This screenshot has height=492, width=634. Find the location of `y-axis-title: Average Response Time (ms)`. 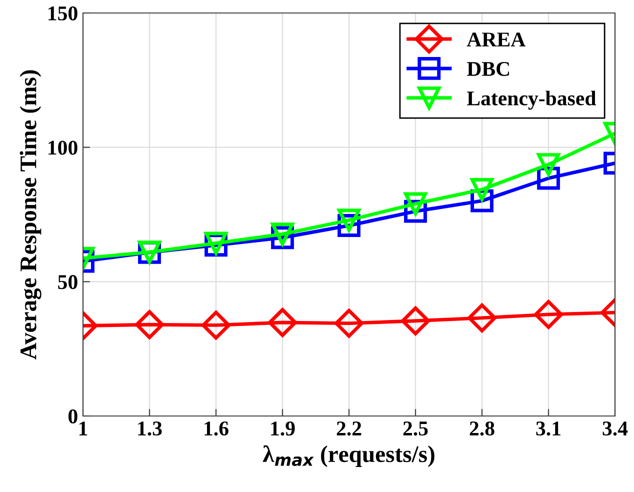

y-axis-title: Average Response Time (ms) is located at coordinates (31, 215).